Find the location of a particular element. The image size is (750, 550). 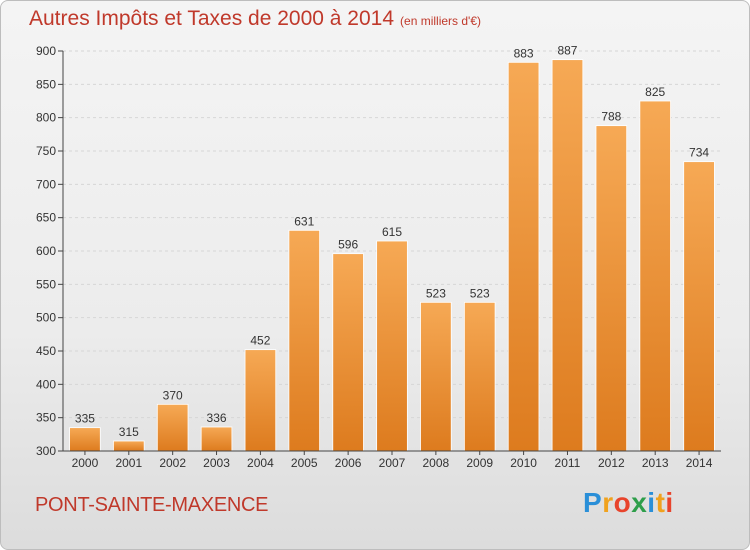

y-tick-label: 750 is located at coordinates (46, 151).